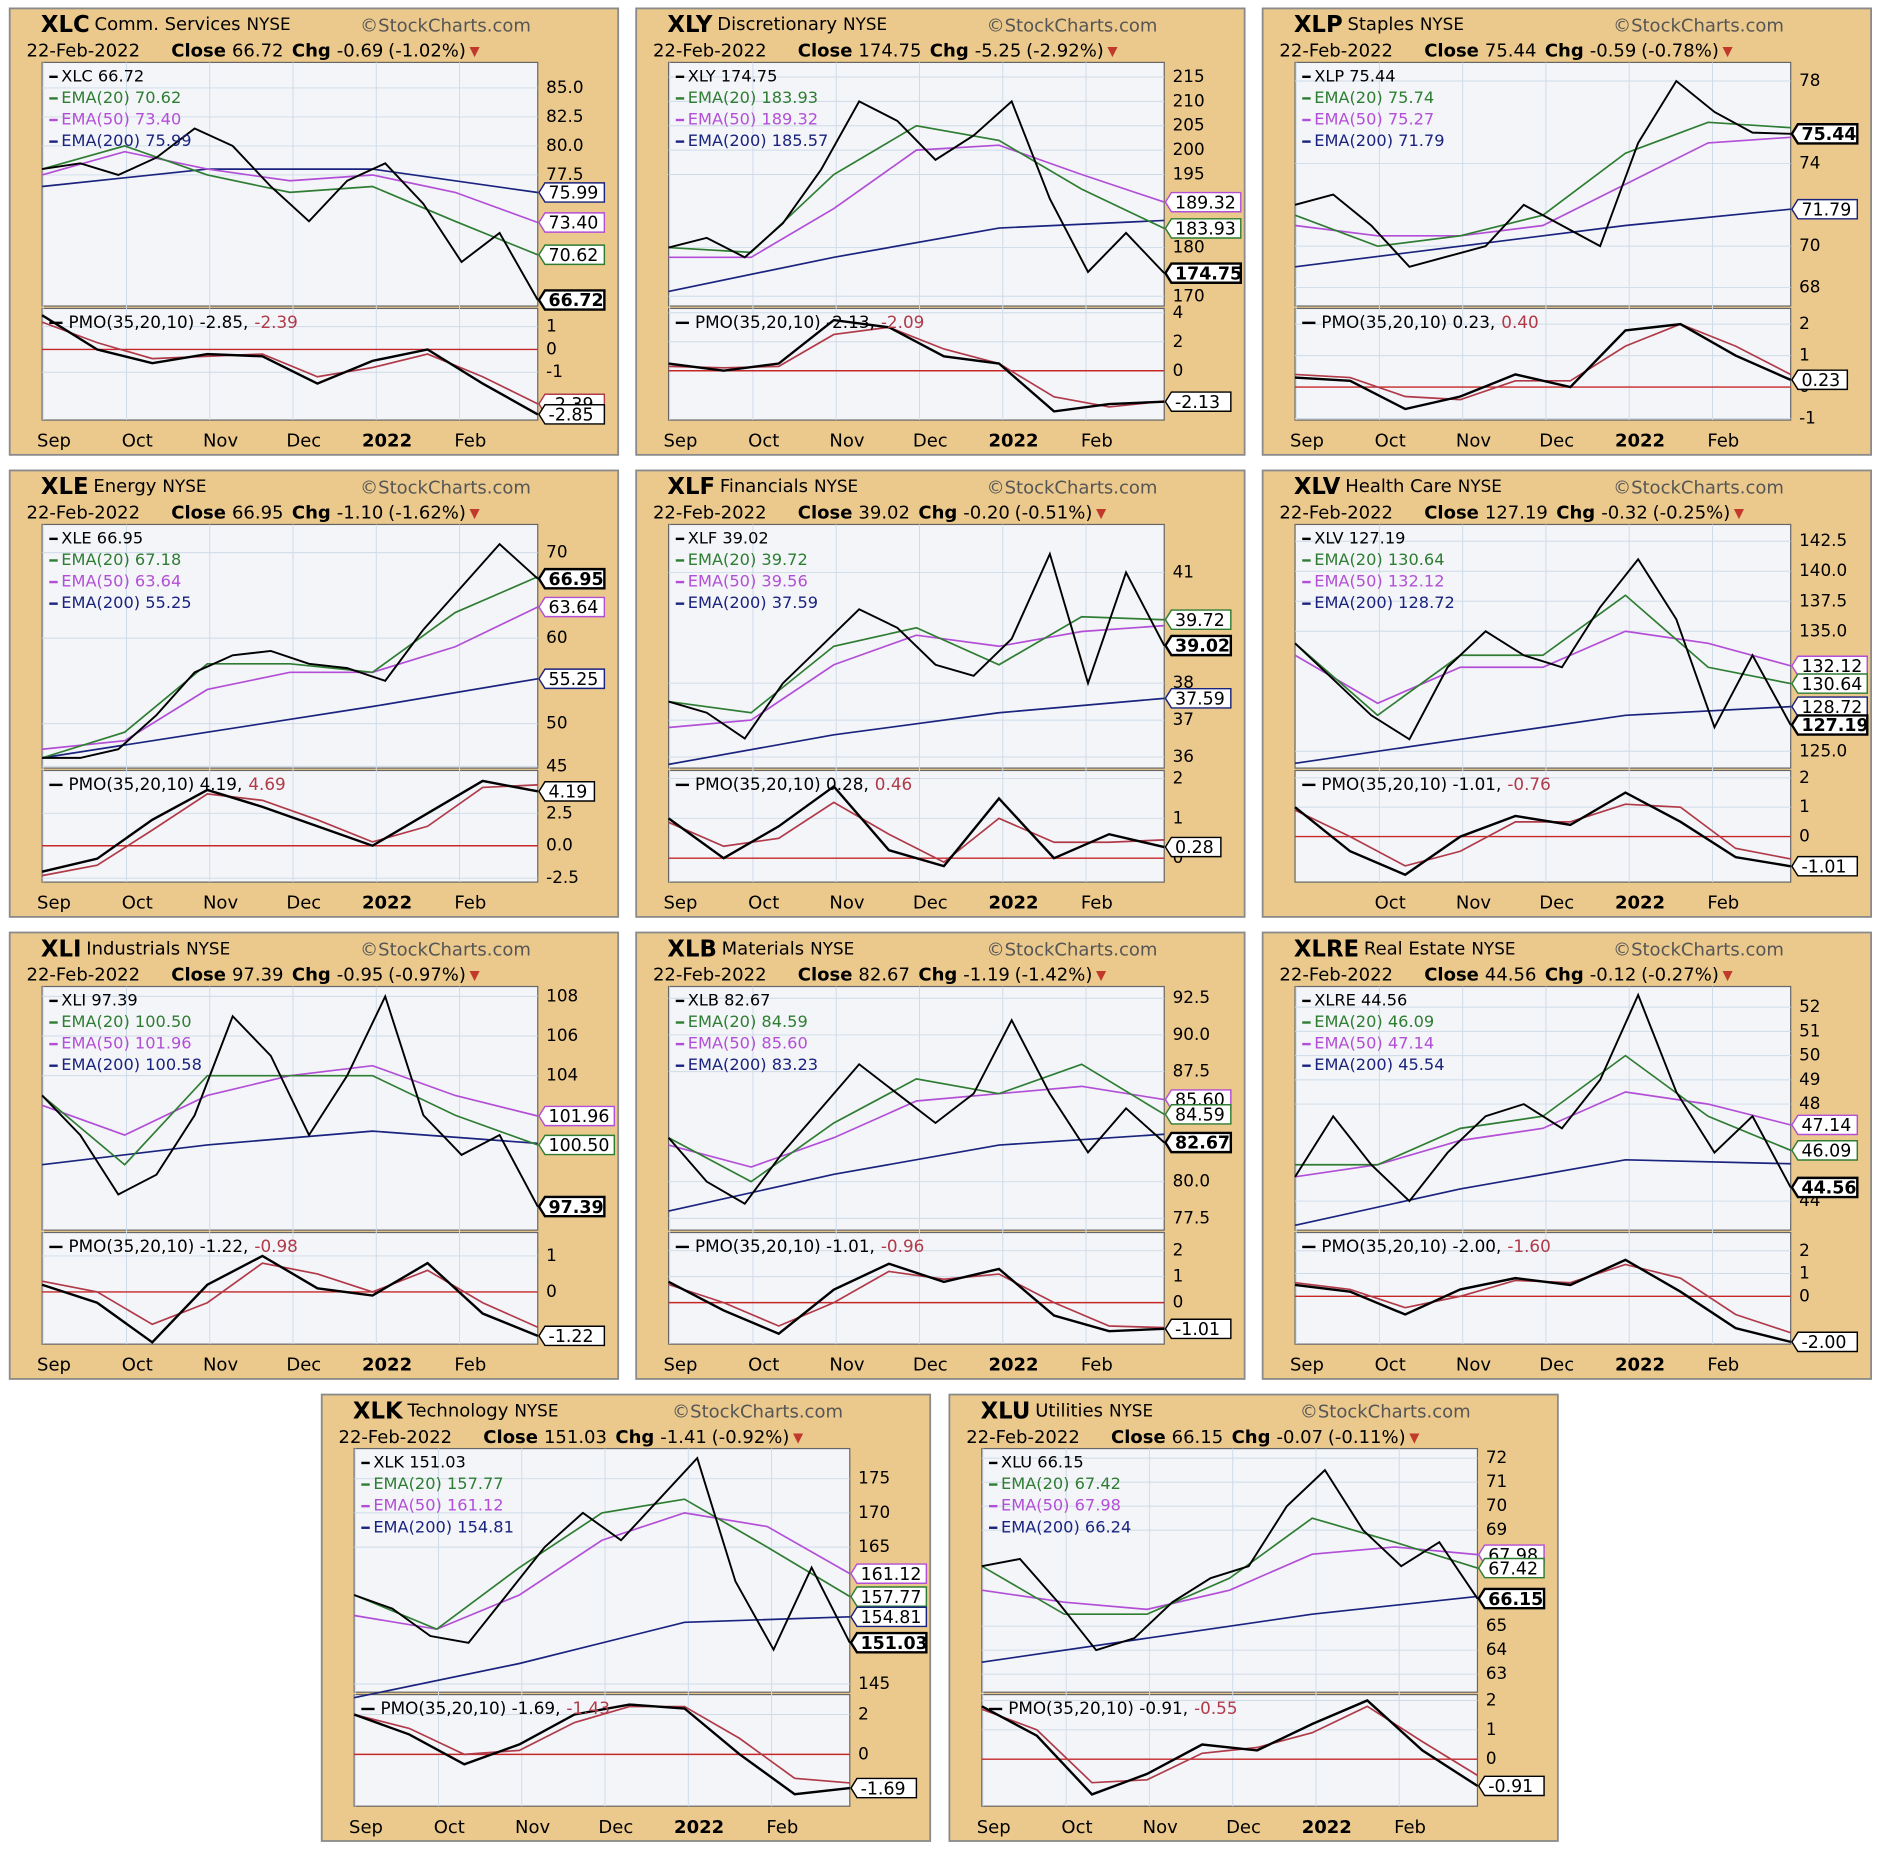 Image resolution: width=1882 pixels, height=1850 pixels. I want to click on signal-label: -2.39, so click(275, 322).